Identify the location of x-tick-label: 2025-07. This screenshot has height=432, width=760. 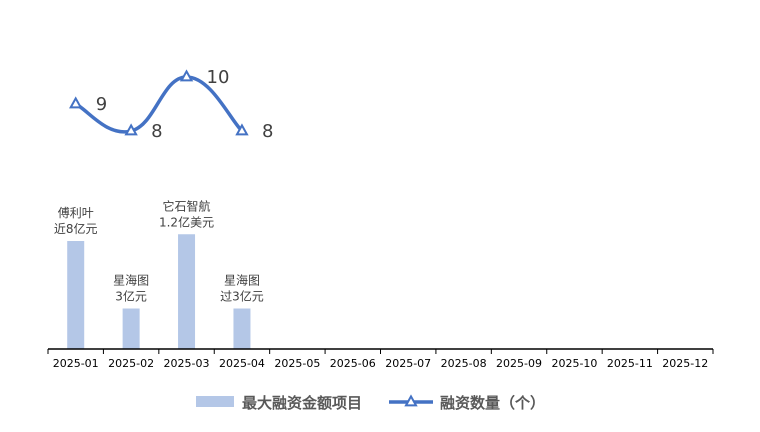
(408, 363).